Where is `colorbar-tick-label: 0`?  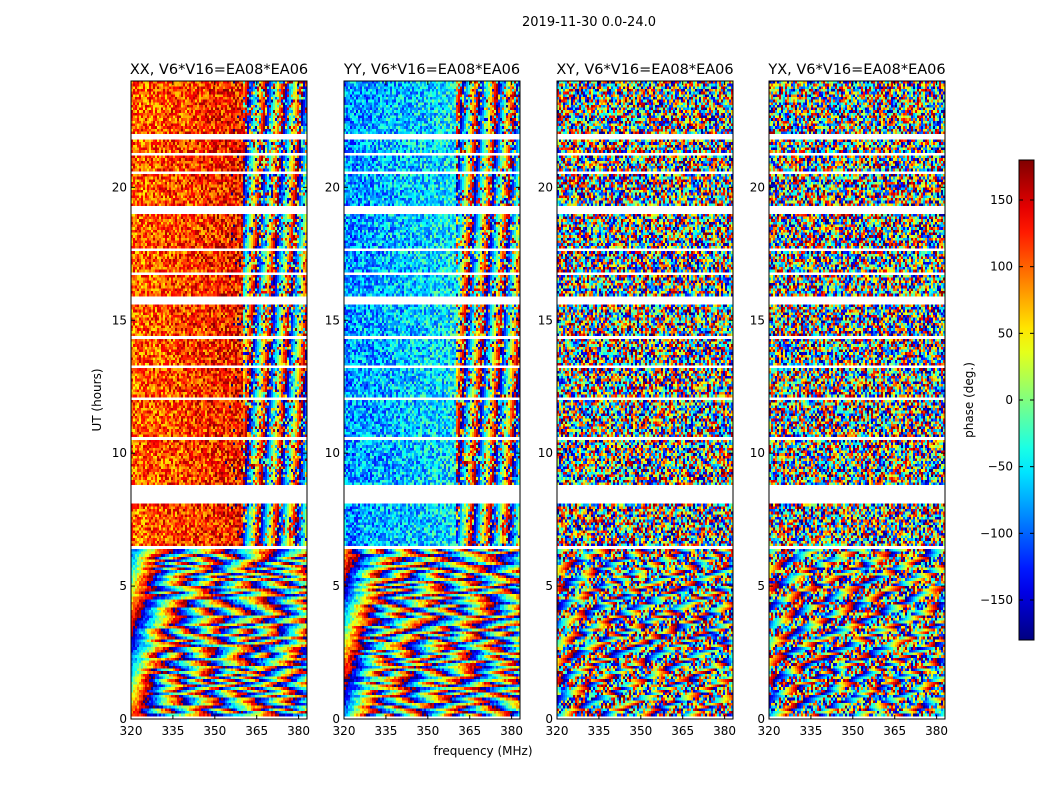 colorbar-tick-label: 0 is located at coordinates (1009, 400).